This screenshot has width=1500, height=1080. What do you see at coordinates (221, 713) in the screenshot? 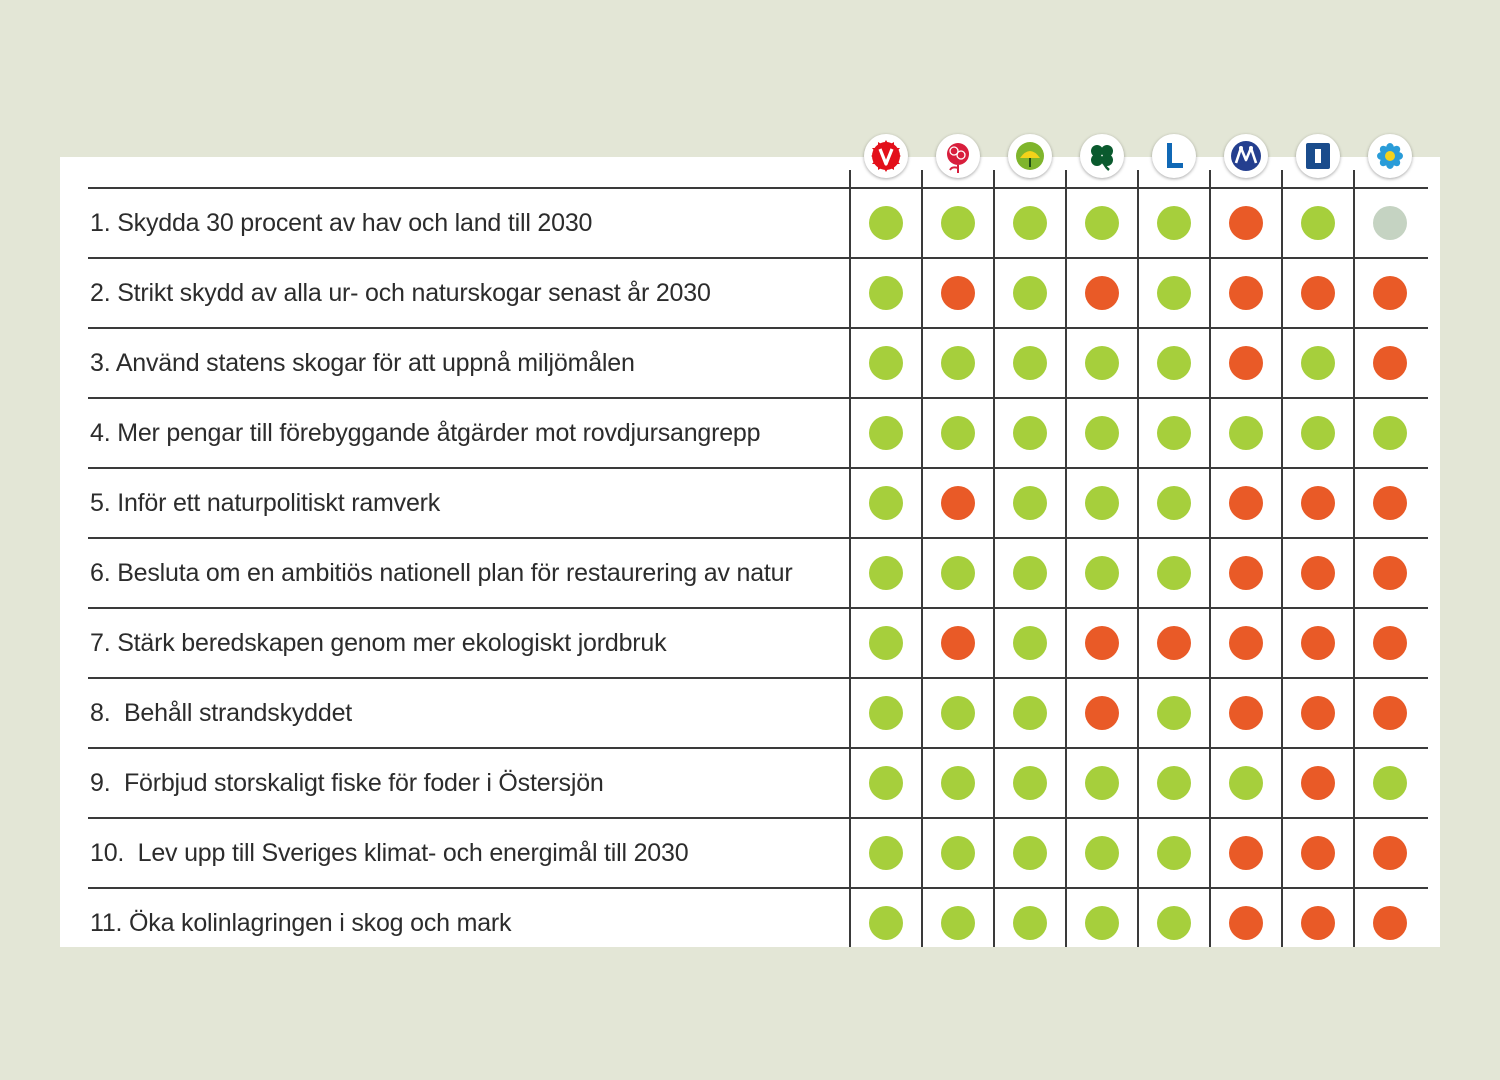
I see `row-label: 8. Behåll strandskyddet` at bounding box center [221, 713].